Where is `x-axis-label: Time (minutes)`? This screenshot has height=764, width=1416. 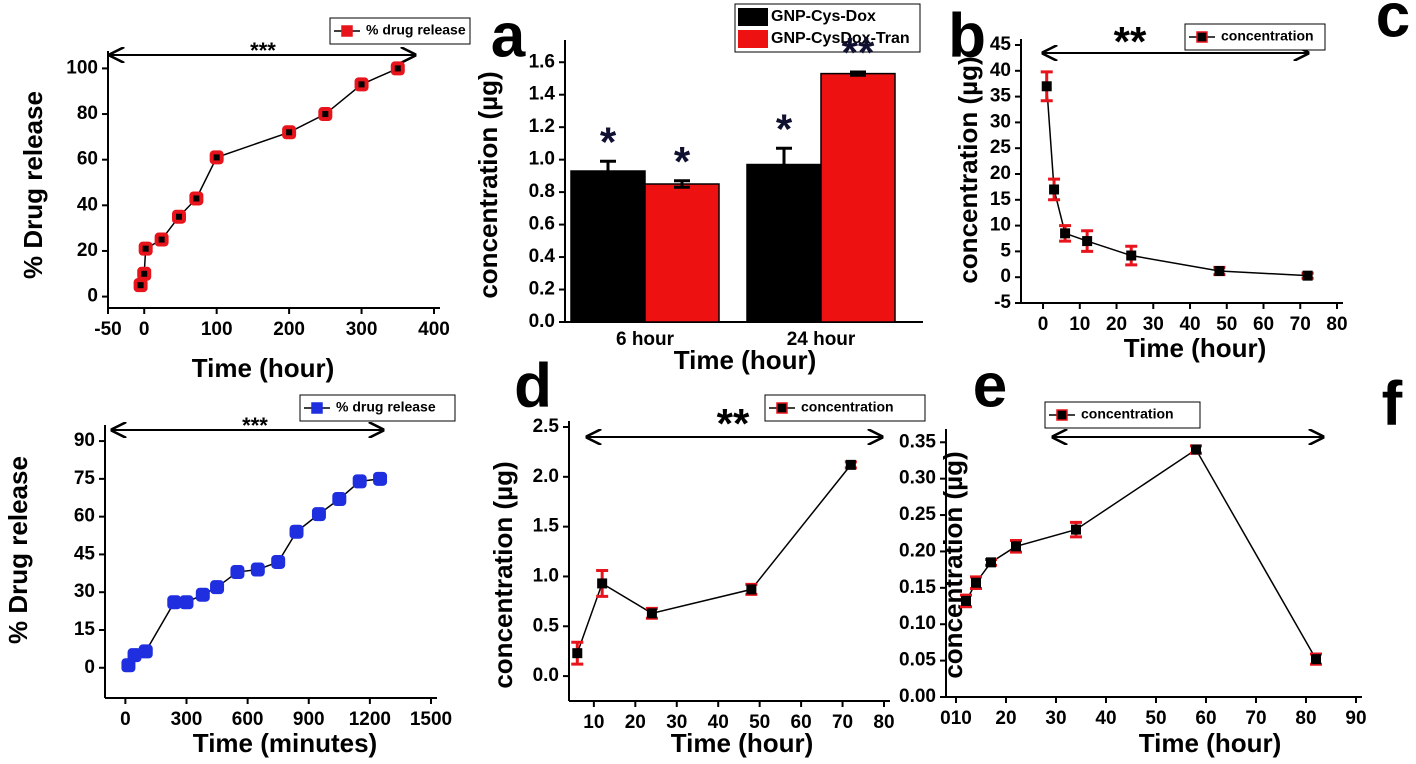 x-axis-label: Time (minutes) is located at coordinates (285, 743).